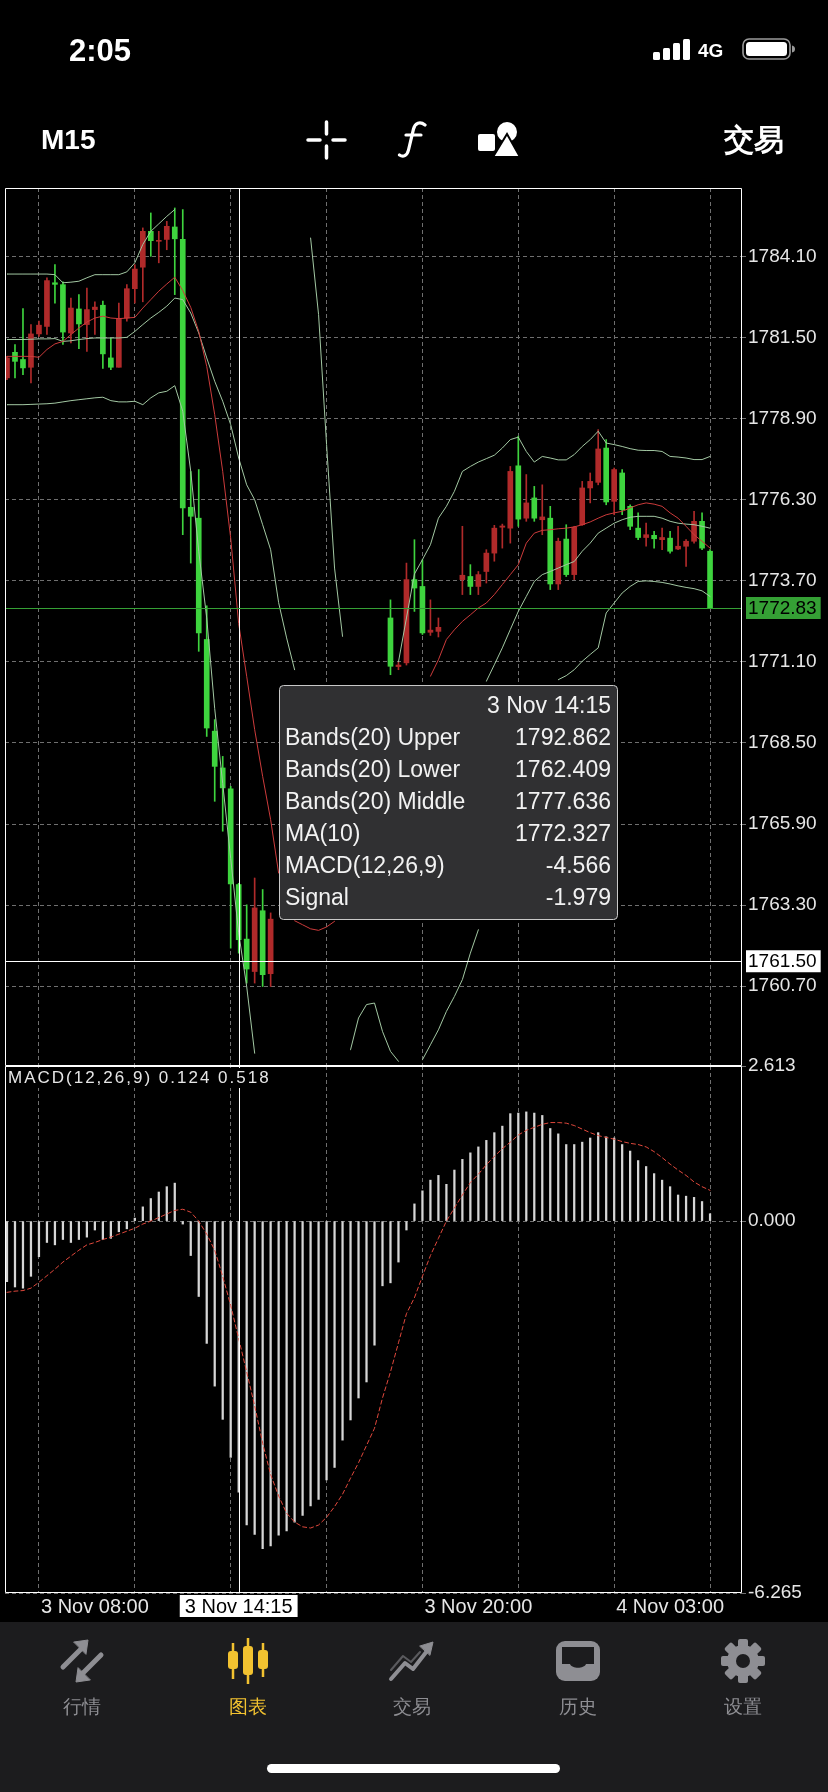  Describe the element at coordinates (782, 823) in the screenshot. I see `y-tick-label: 1765.90` at that location.